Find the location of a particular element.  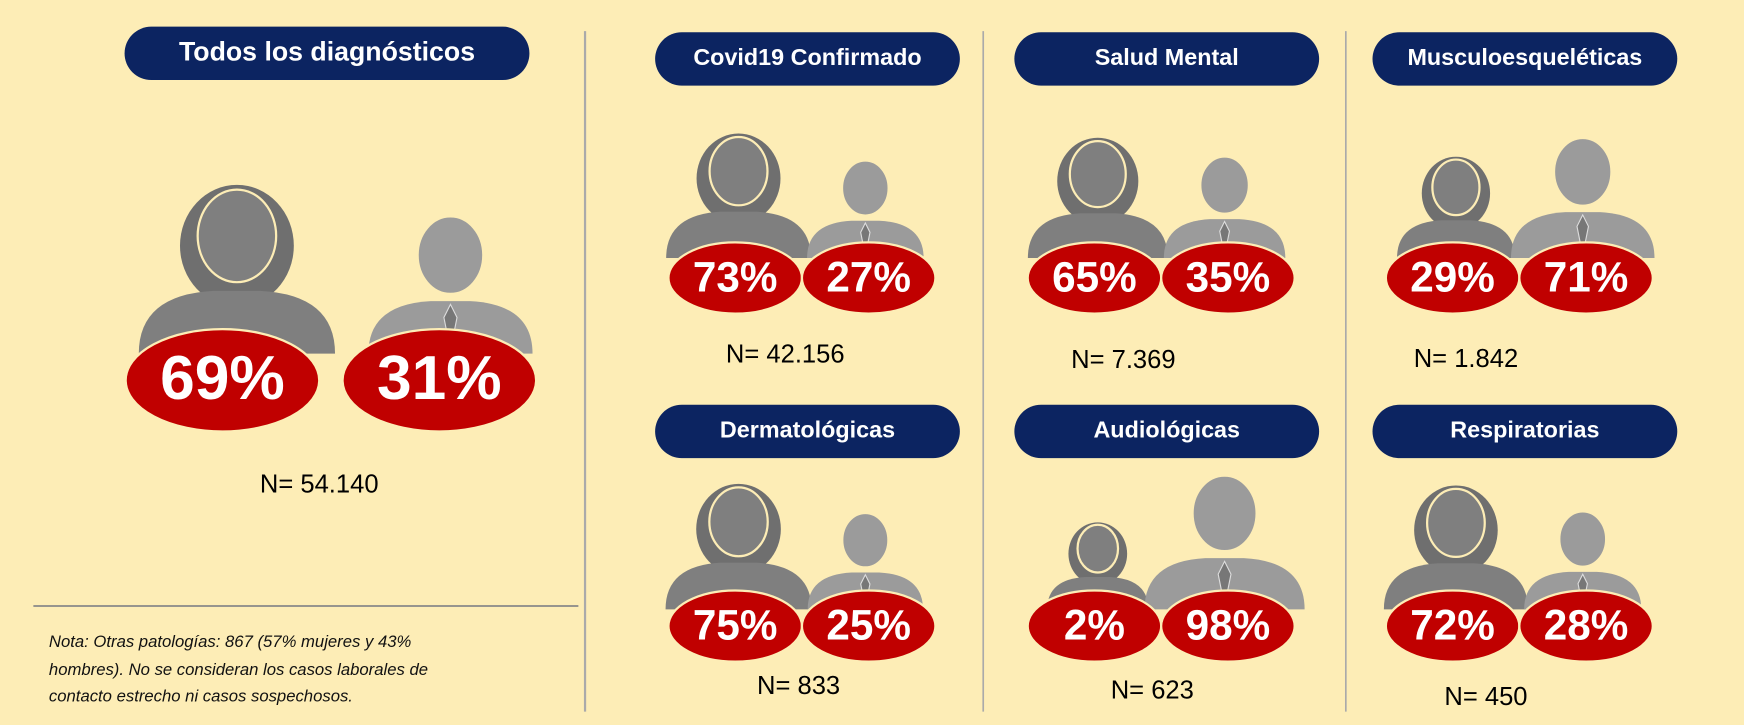

percent-label: 69% is located at coordinates (222, 378).